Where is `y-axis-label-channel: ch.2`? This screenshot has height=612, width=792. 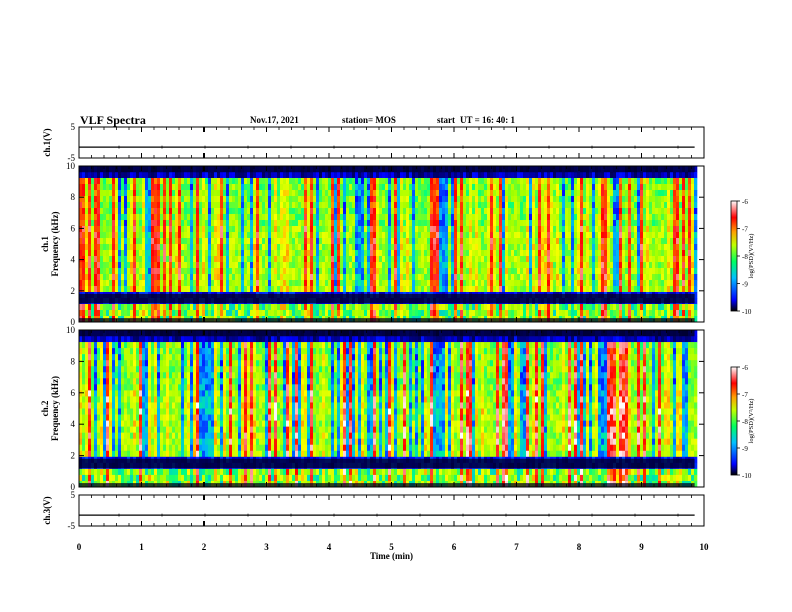
y-axis-label-channel: ch.2 is located at coordinates (45, 408).